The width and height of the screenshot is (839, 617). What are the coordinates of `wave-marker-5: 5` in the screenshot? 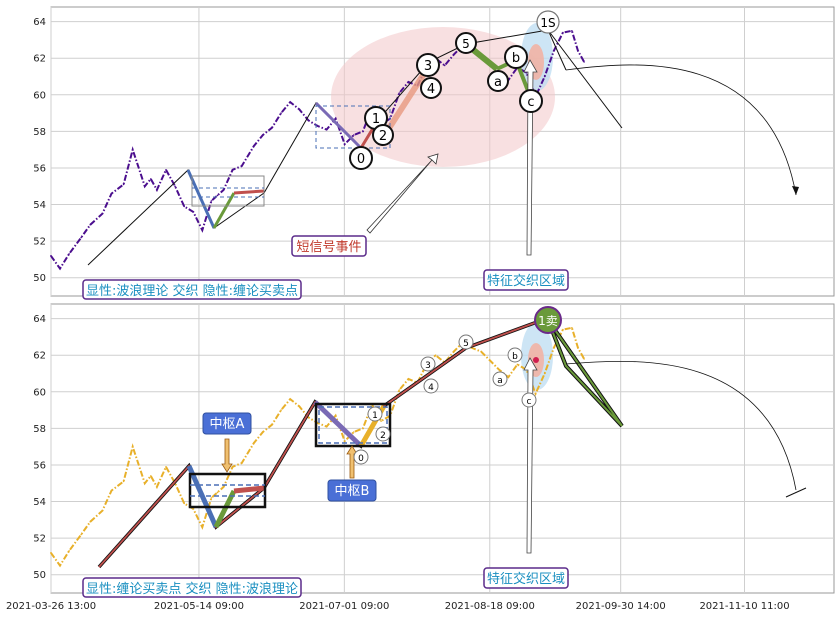 It's located at (466, 43).